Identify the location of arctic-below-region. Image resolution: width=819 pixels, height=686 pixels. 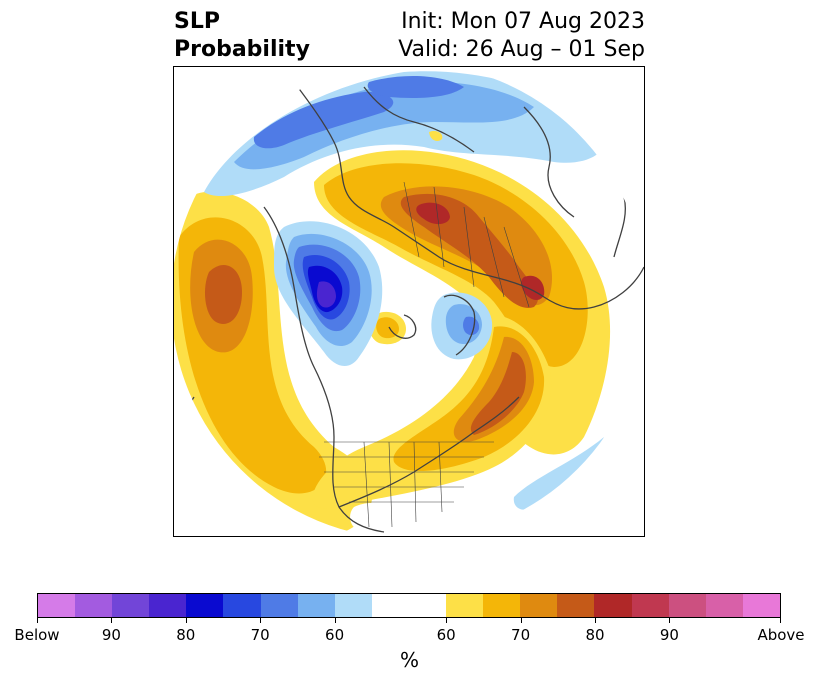
(405, 134).